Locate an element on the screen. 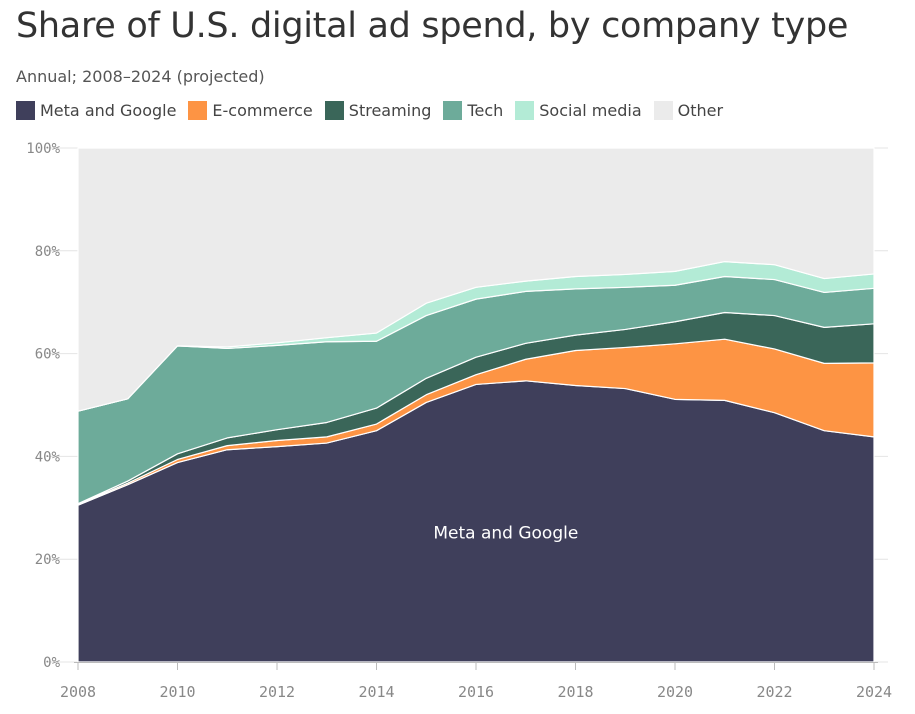 This screenshot has height=714, width=915. legend-item-e-commerce: E-commerce is located at coordinates (250, 110).